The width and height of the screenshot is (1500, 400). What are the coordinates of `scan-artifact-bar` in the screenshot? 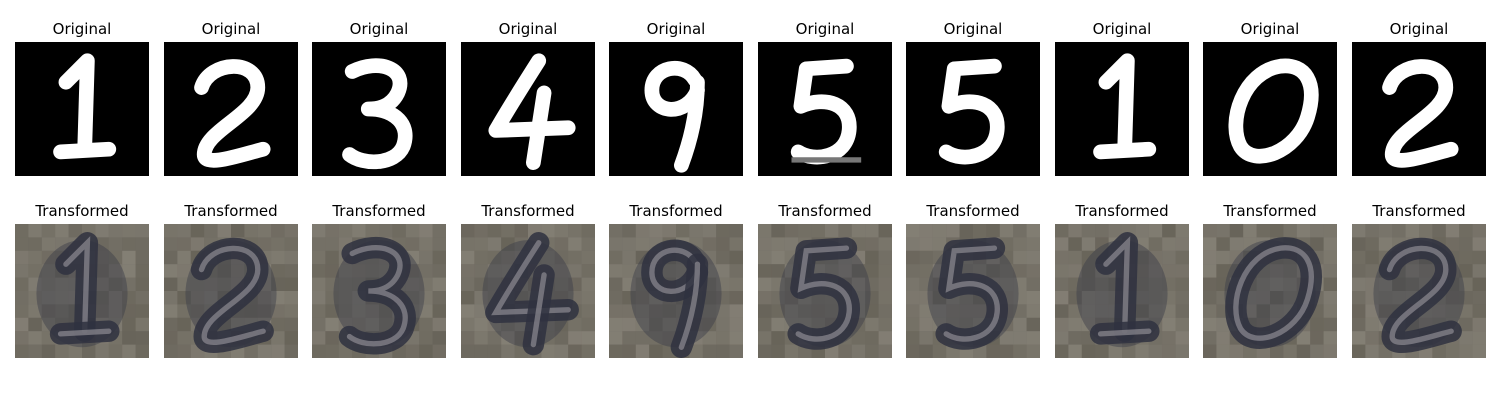 It's located at (826, 160).